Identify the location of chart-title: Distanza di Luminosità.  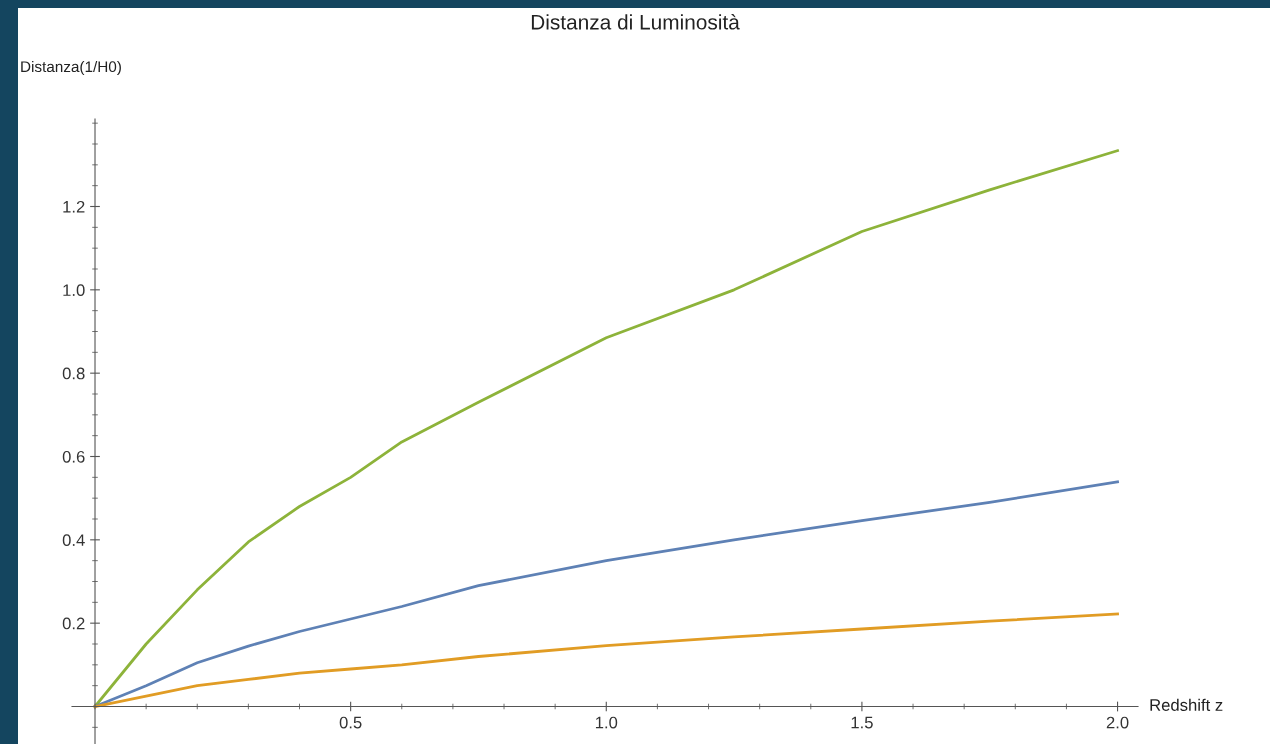
(635, 22).